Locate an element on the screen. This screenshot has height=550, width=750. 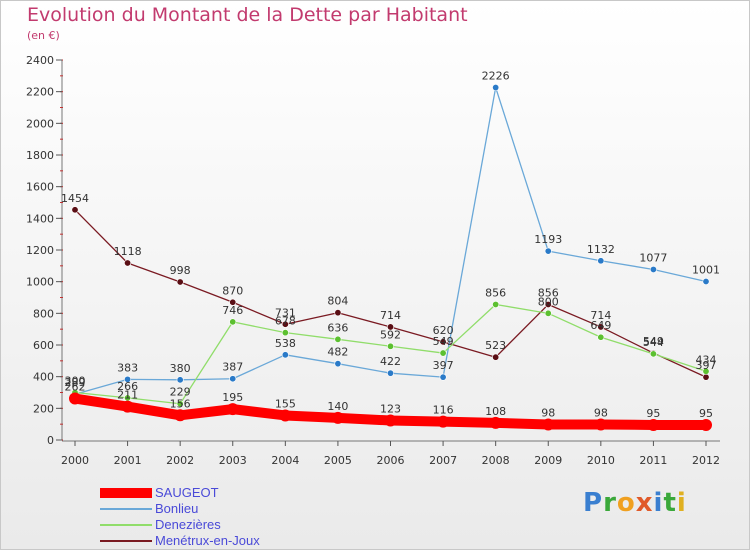
y-tick-label: 1400 is located at coordinates (40, 218).